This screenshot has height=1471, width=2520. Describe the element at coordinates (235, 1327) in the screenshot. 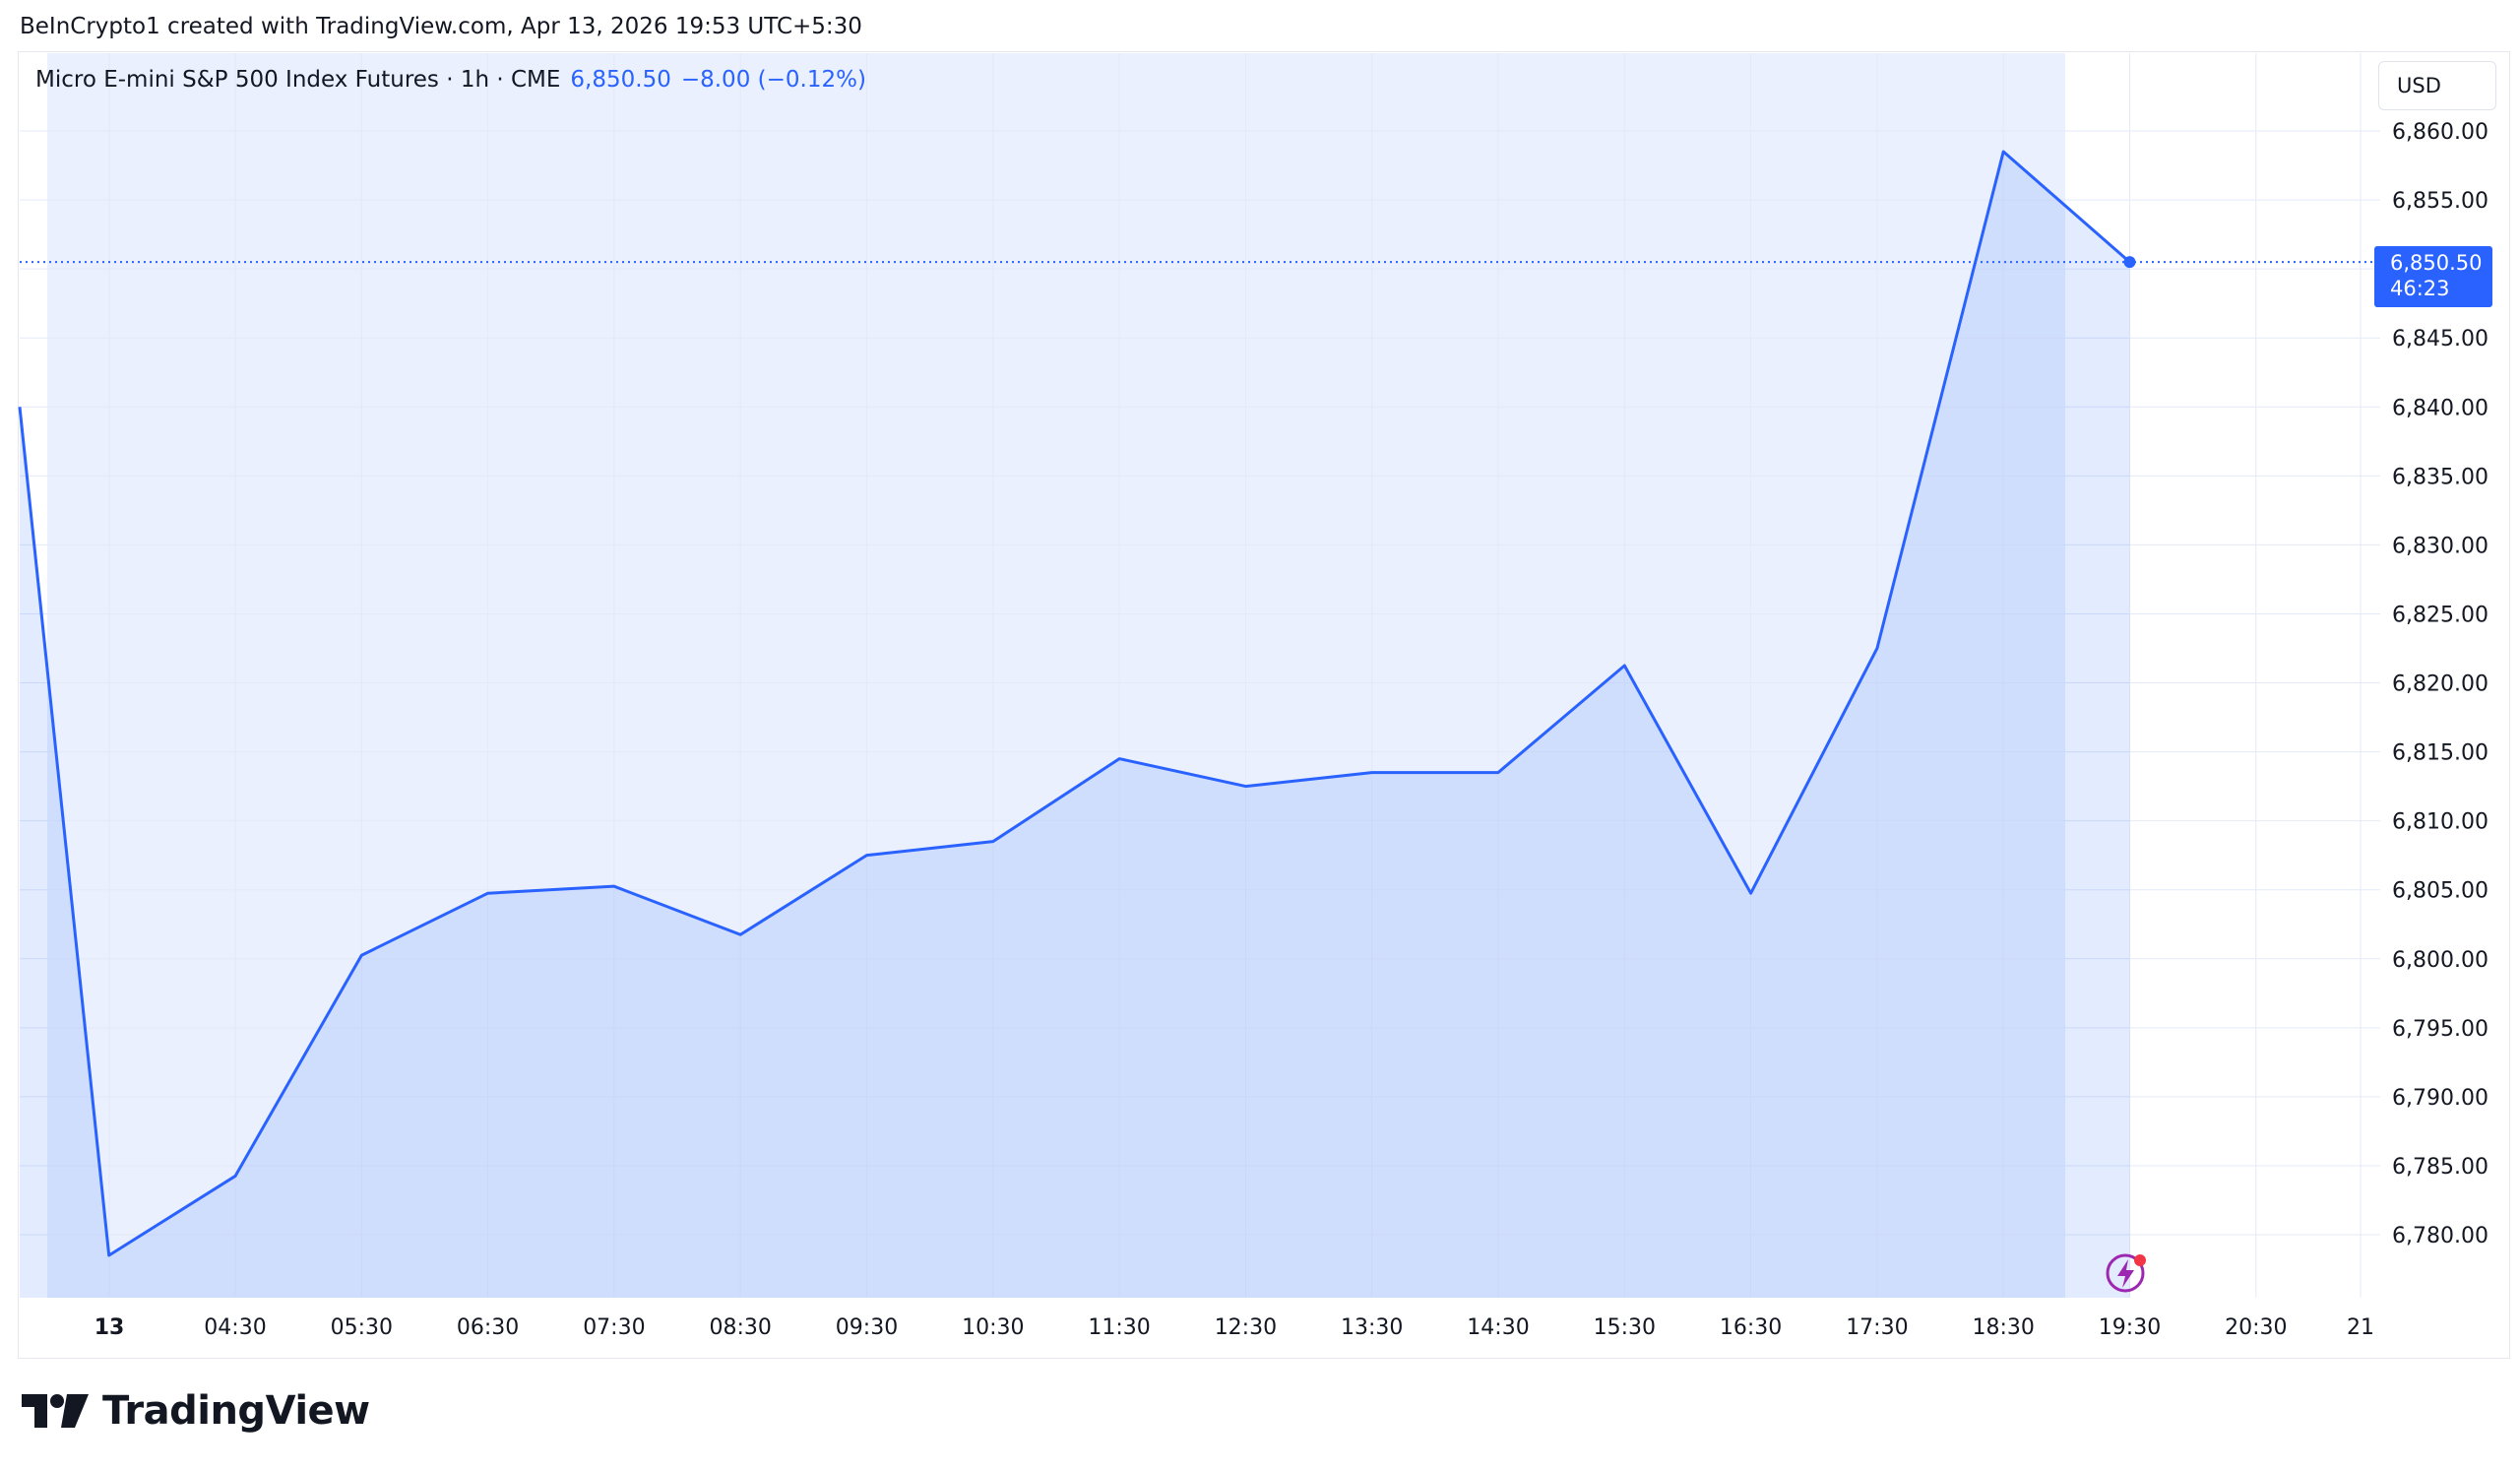

I see `x-tick-label: 04:30` at that location.